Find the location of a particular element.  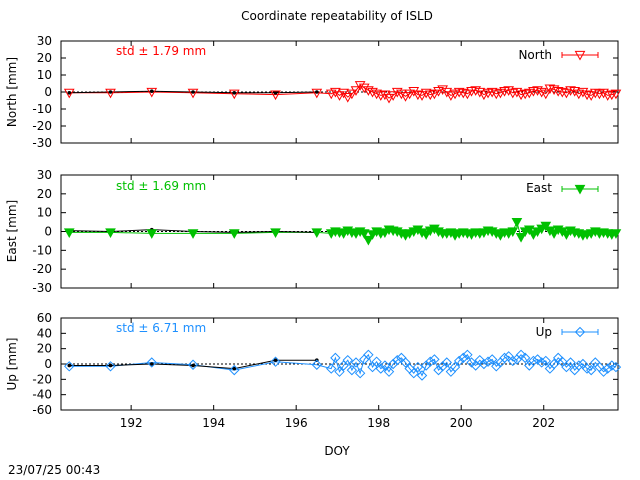

east-std-label: std ± 1.69 mm is located at coordinates (161, 186).